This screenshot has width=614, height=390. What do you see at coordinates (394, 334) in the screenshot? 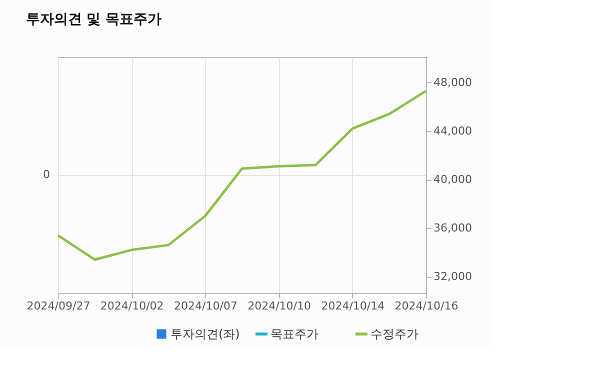
I see `legend-label: 수정주가` at bounding box center [394, 334].